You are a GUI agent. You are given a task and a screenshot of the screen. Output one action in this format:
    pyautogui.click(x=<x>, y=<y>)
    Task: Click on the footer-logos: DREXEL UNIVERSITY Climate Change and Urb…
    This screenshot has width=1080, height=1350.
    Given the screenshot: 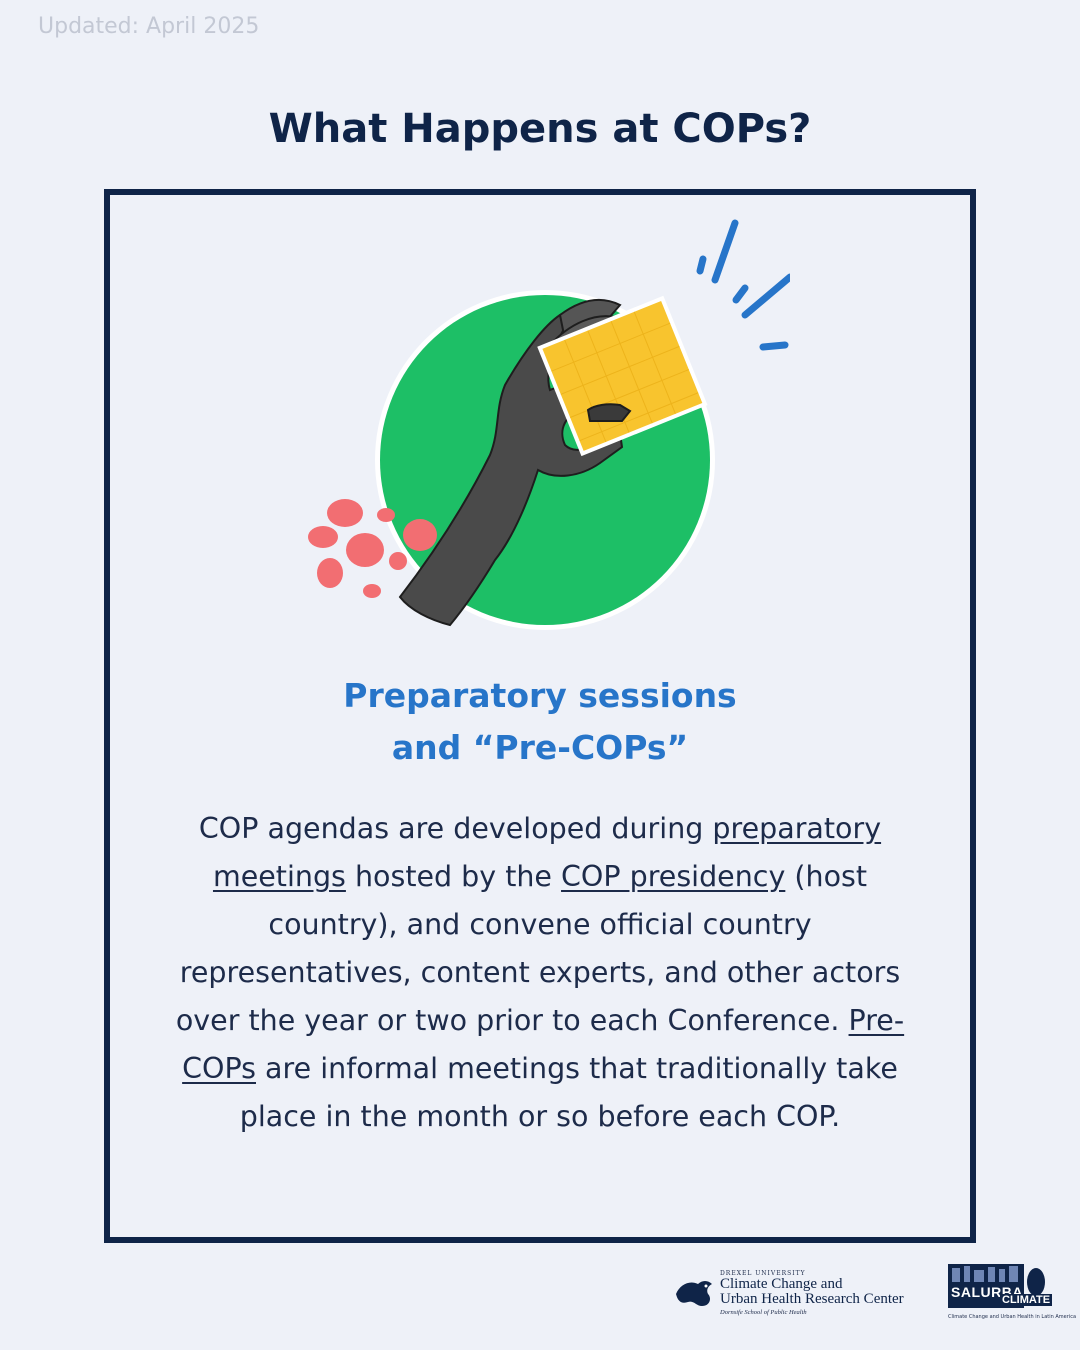 What is the action you would take?
    pyautogui.click(x=874, y=1296)
    